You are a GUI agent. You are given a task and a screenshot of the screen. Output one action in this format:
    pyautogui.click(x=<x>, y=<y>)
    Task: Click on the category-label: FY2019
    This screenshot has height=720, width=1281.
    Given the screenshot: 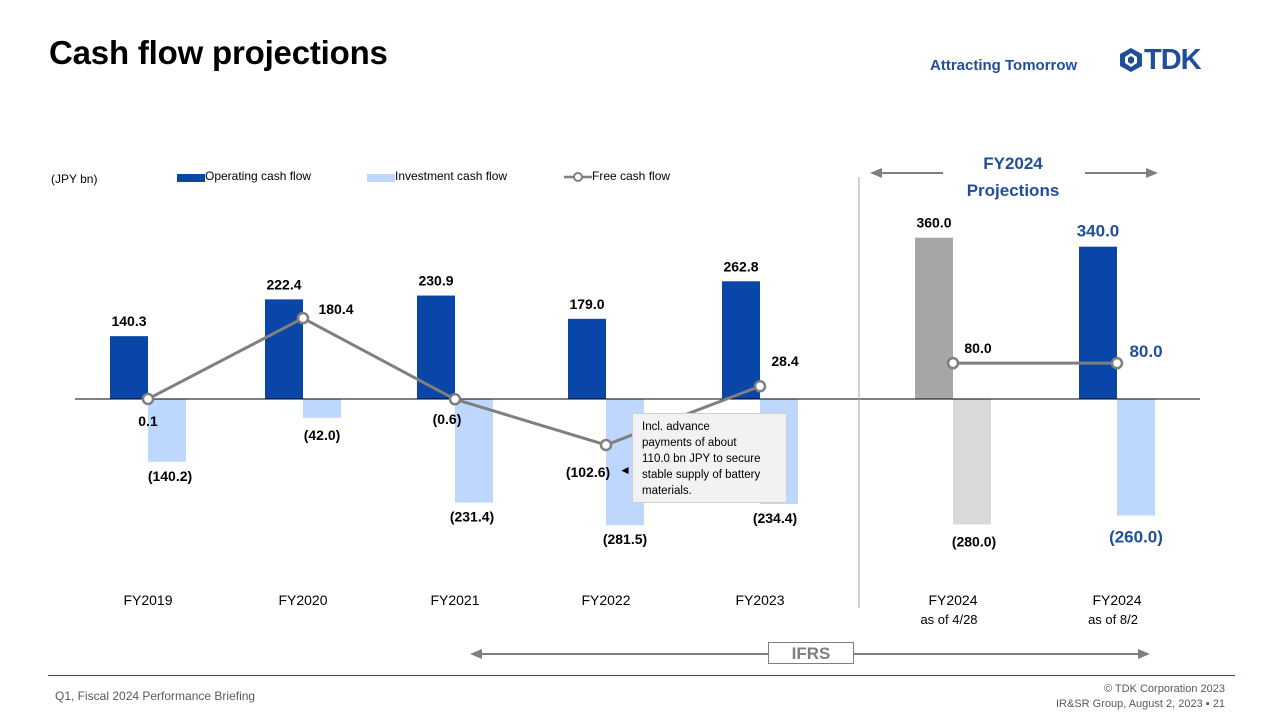 What is the action you would take?
    pyautogui.click(x=147, y=600)
    